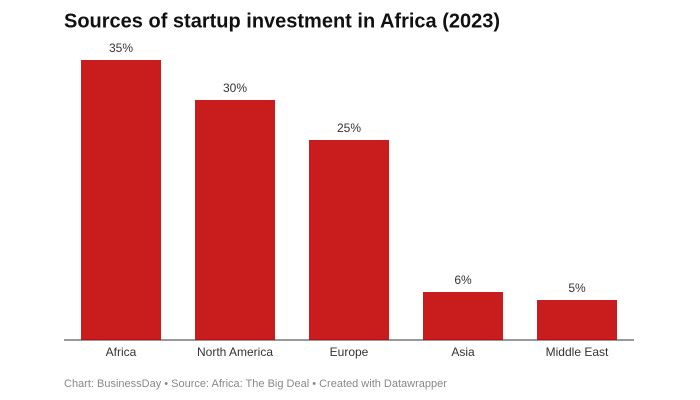  Describe the element at coordinates (235, 88) in the screenshot. I see `value-label: 30%` at that location.